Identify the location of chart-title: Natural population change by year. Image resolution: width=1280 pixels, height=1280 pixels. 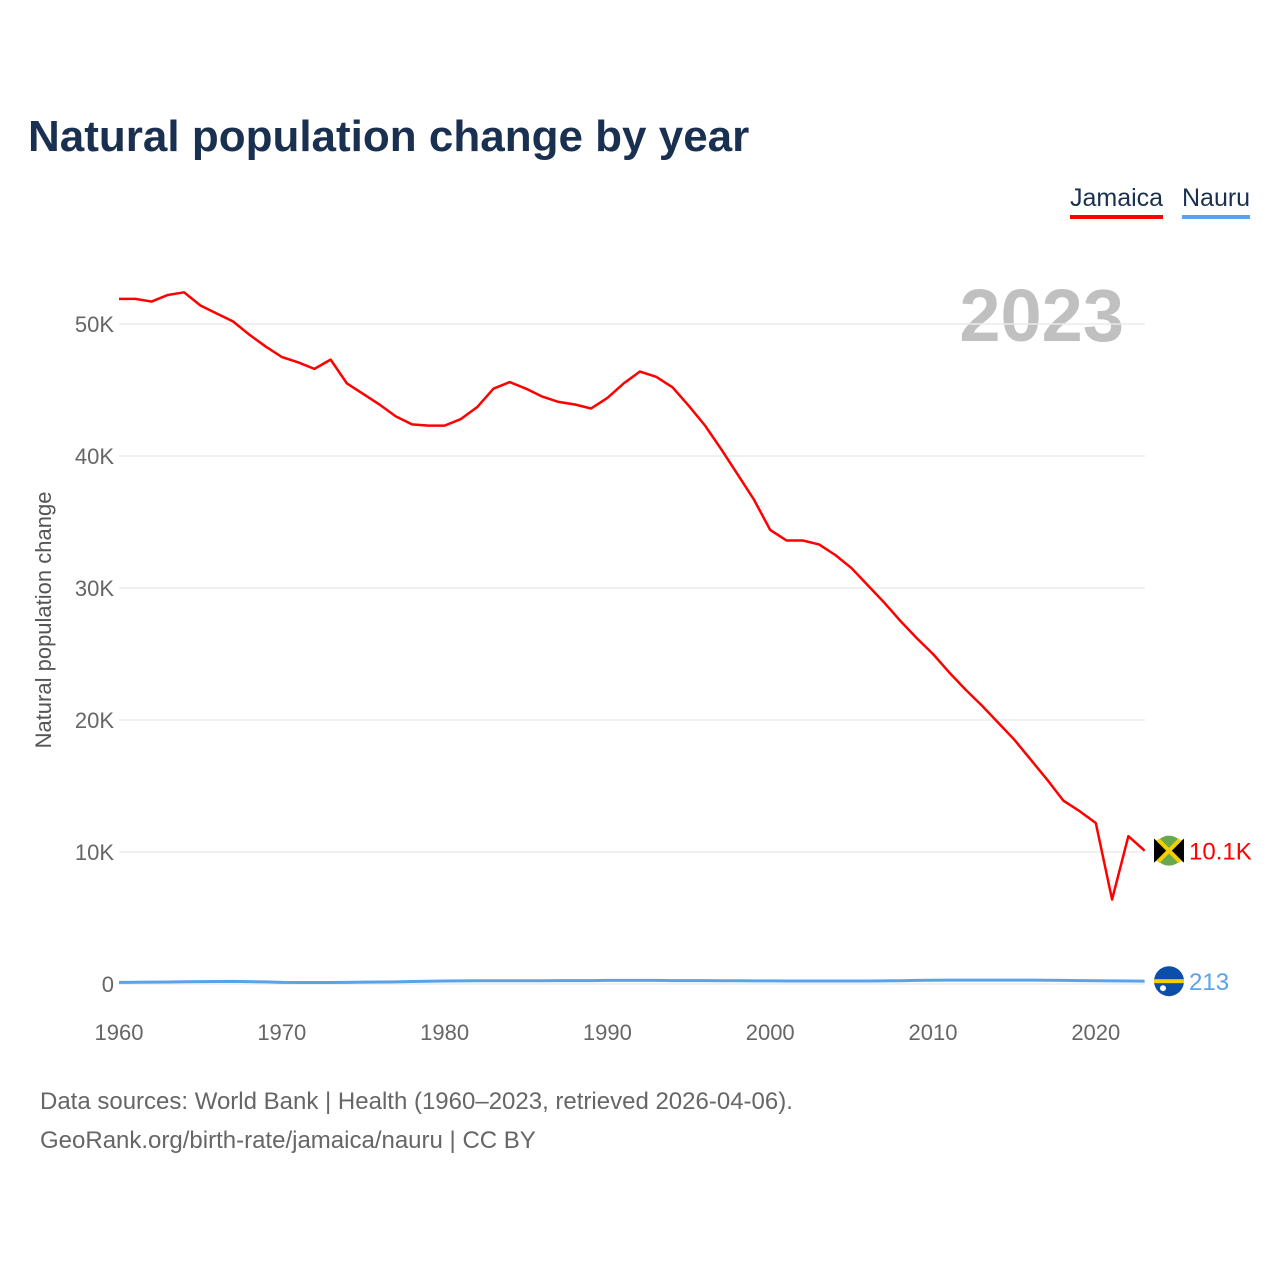
(389, 136).